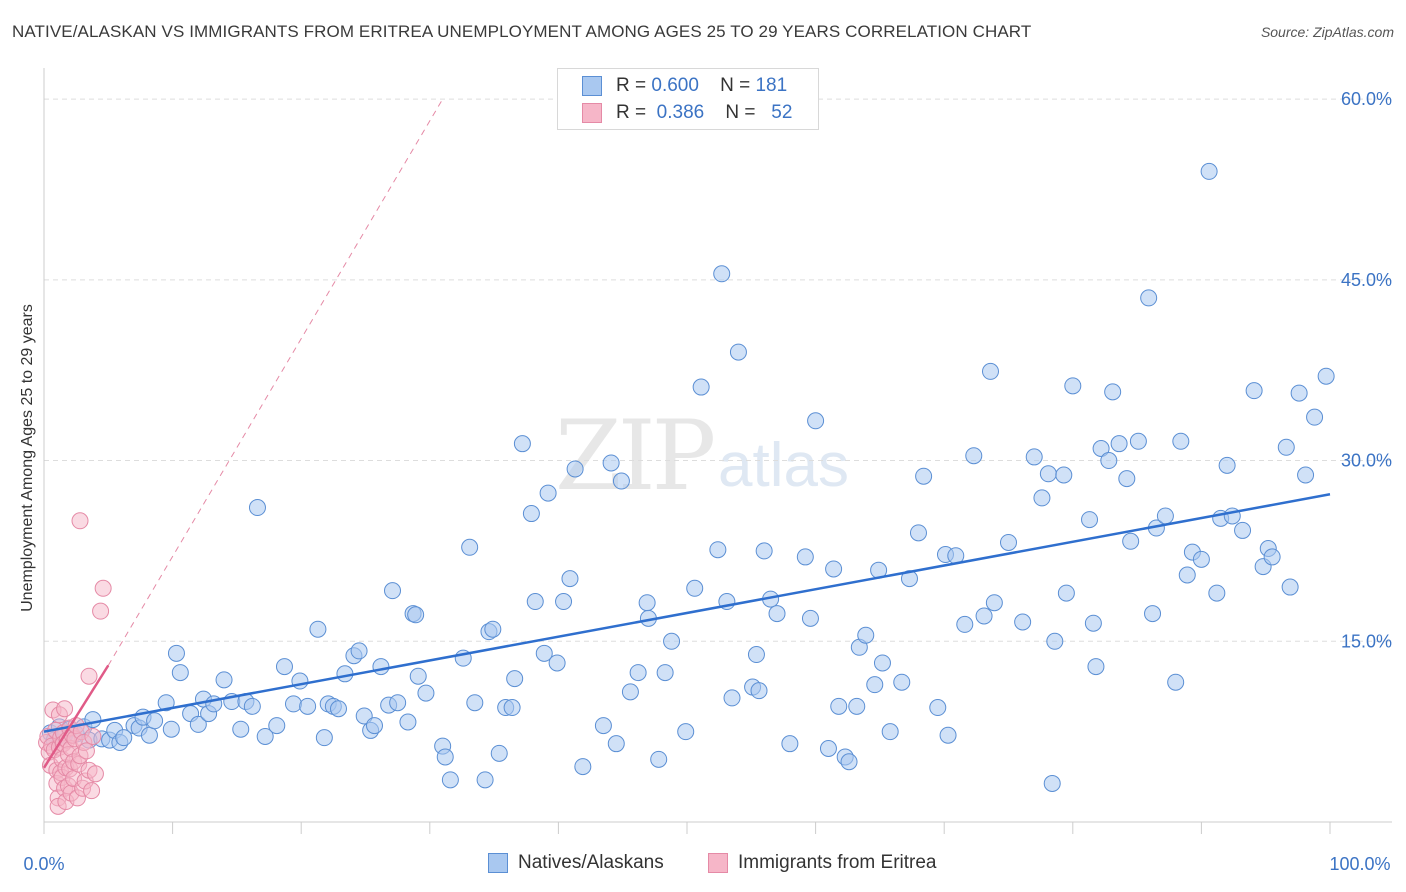 This screenshot has height=892, width=1406. Describe the element at coordinates (631, 112) in the screenshot. I see `legend-r-label: R =` at that location.